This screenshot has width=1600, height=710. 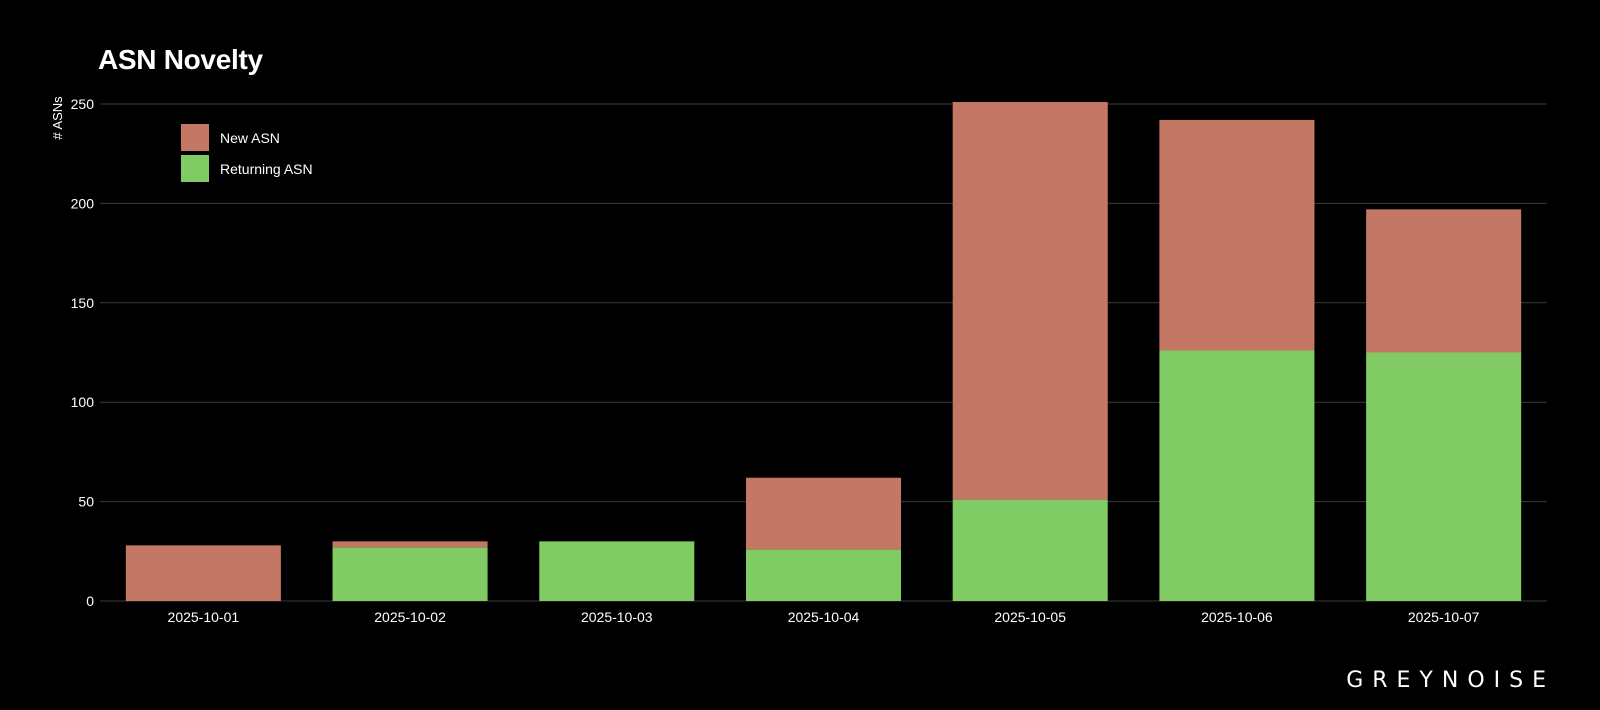 I want to click on y-tick-label: 150, so click(x=83, y=303).